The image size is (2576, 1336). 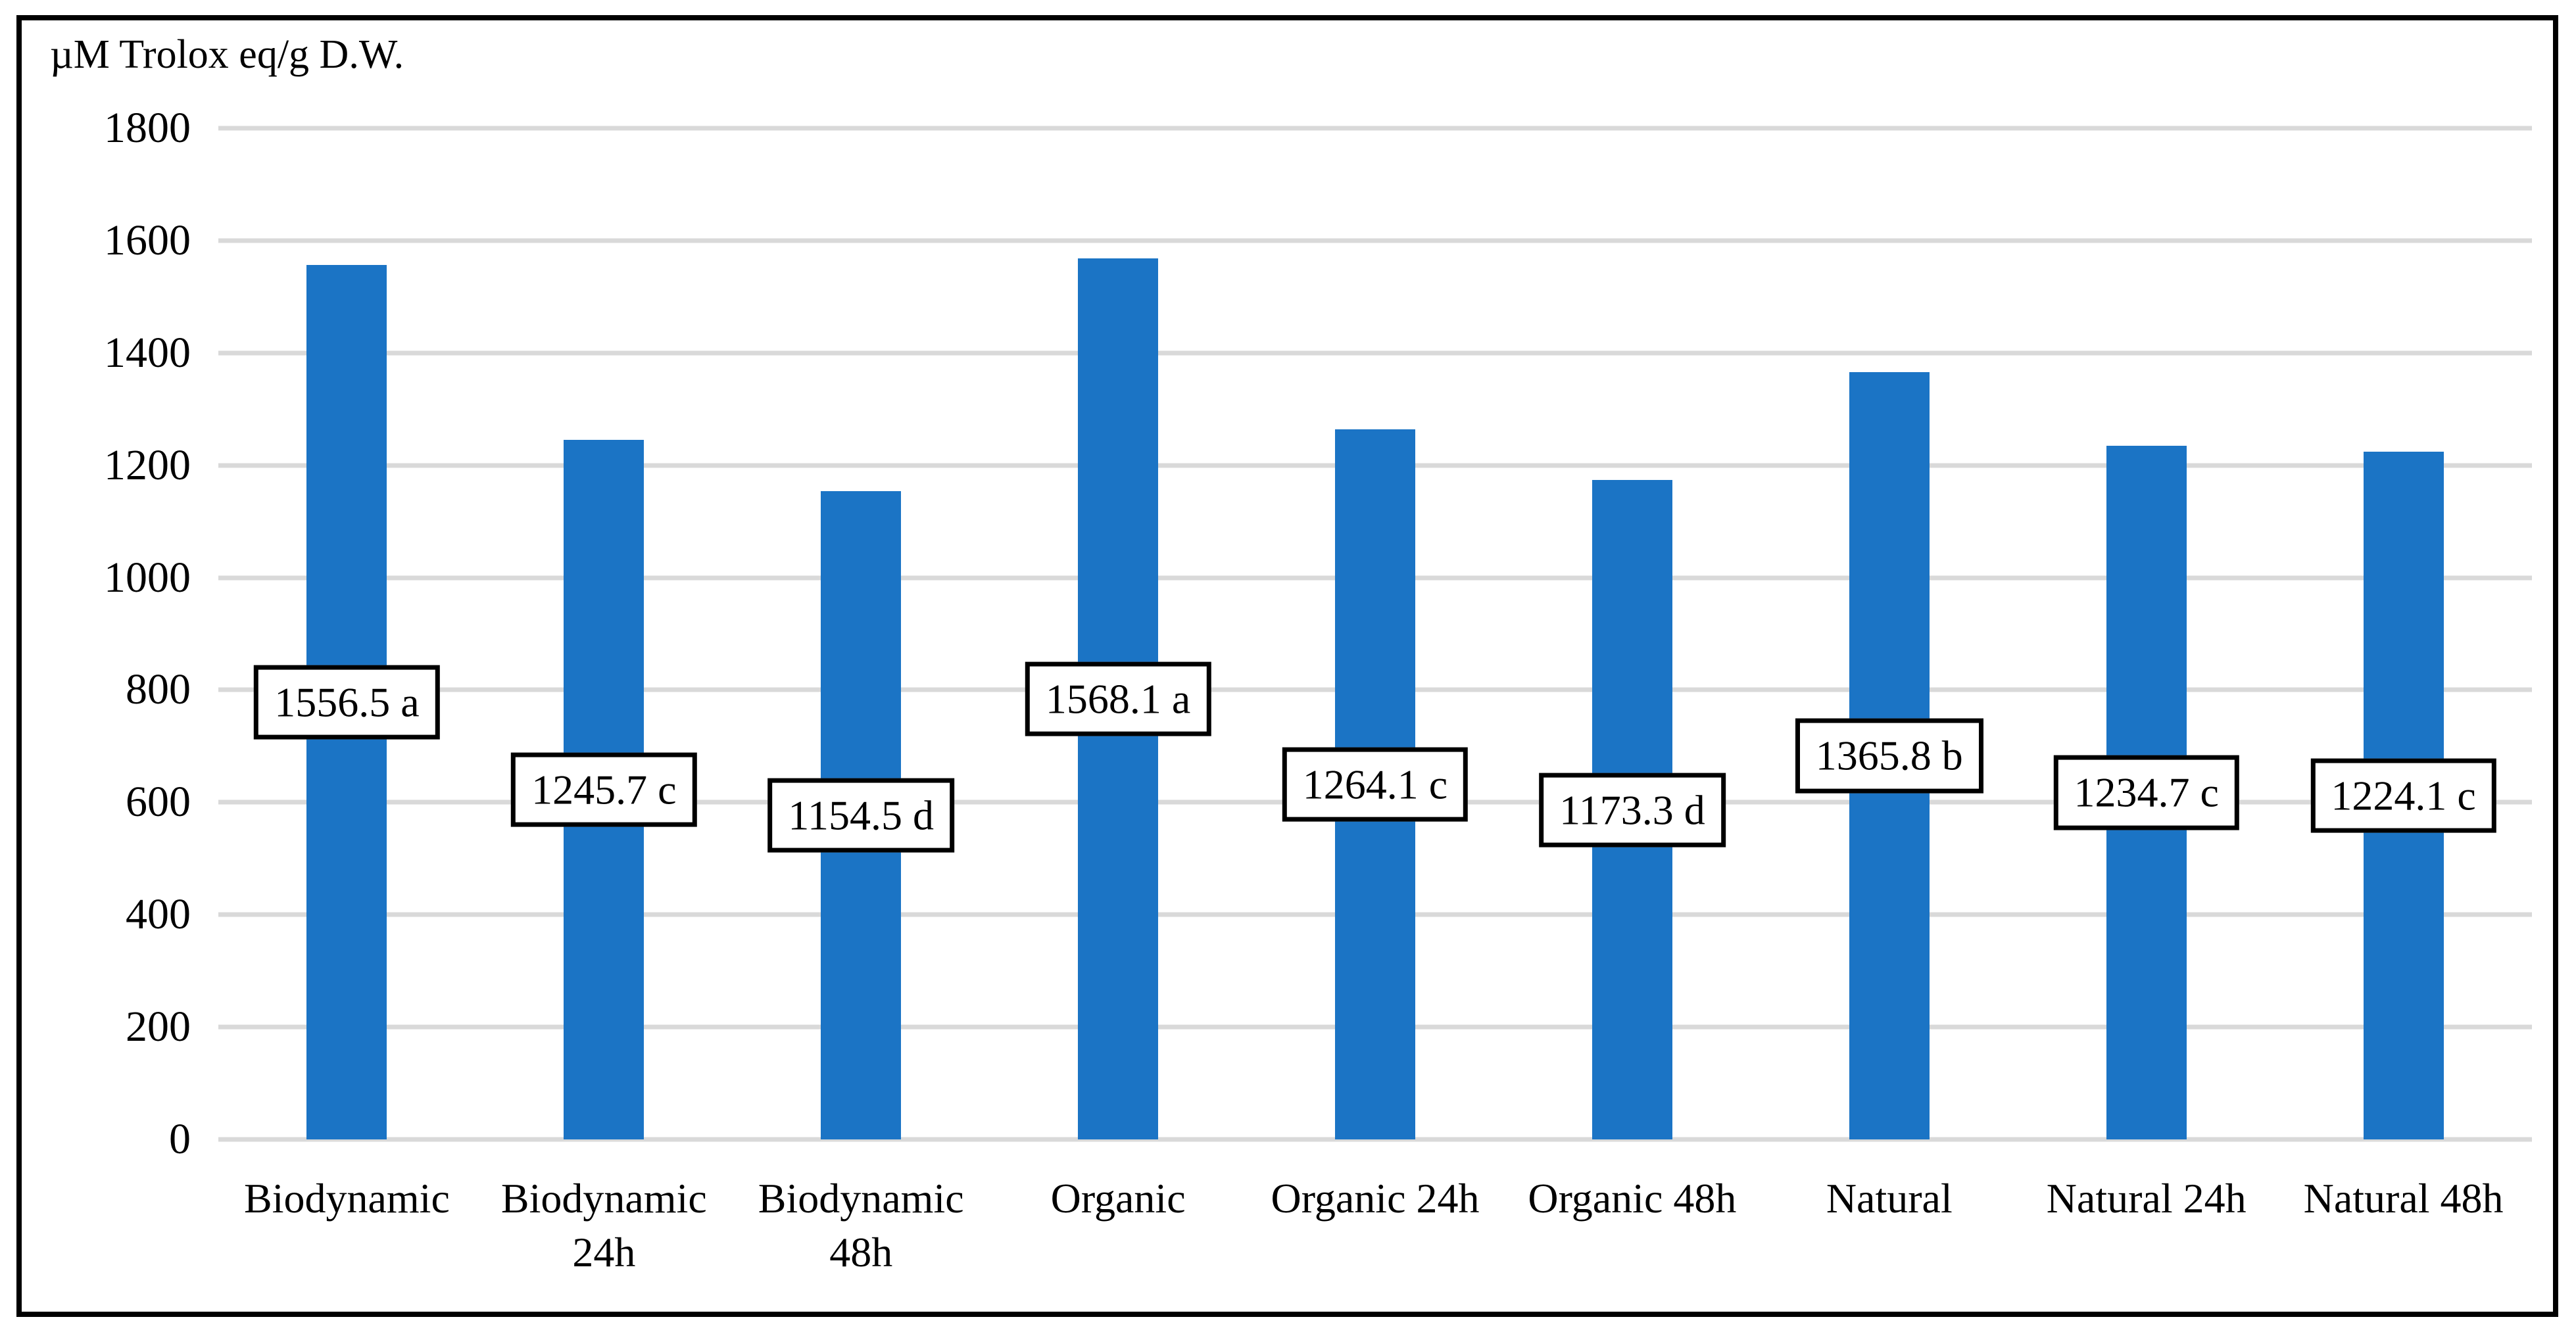 I want to click on y-axis-tick-label: 200, so click(x=158, y=1027).